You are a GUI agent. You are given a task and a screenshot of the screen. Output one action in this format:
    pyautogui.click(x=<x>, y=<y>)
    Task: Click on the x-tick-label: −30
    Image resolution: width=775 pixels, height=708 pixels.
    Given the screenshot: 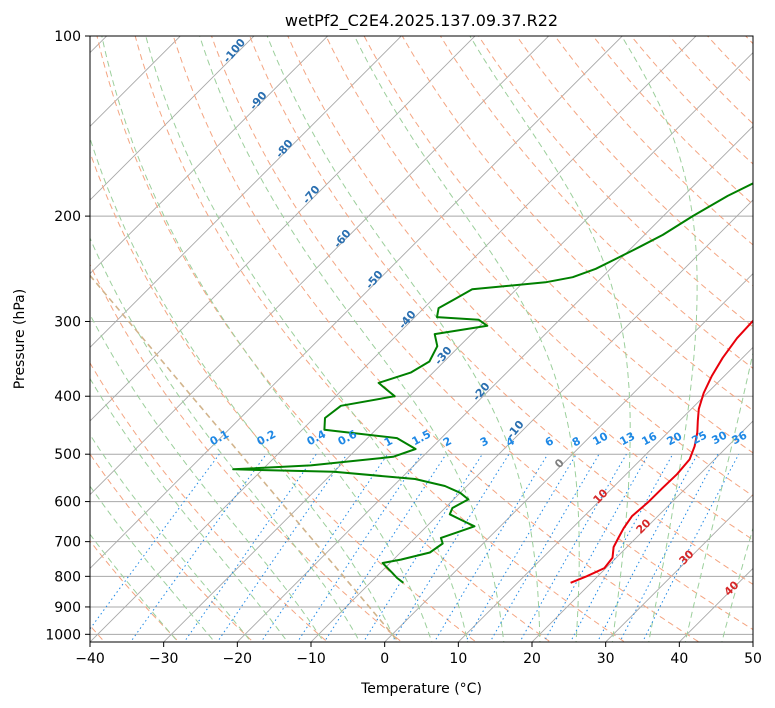 What is the action you would take?
    pyautogui.click(x=164, y=659)
    